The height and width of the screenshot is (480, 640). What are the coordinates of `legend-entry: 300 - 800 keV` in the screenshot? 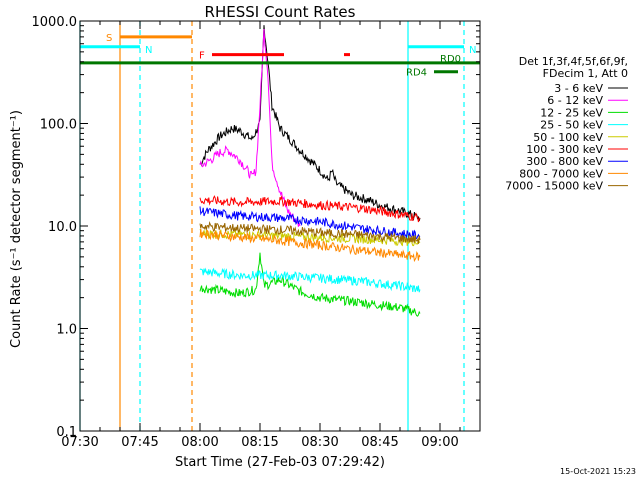 It's located at (564, 161).